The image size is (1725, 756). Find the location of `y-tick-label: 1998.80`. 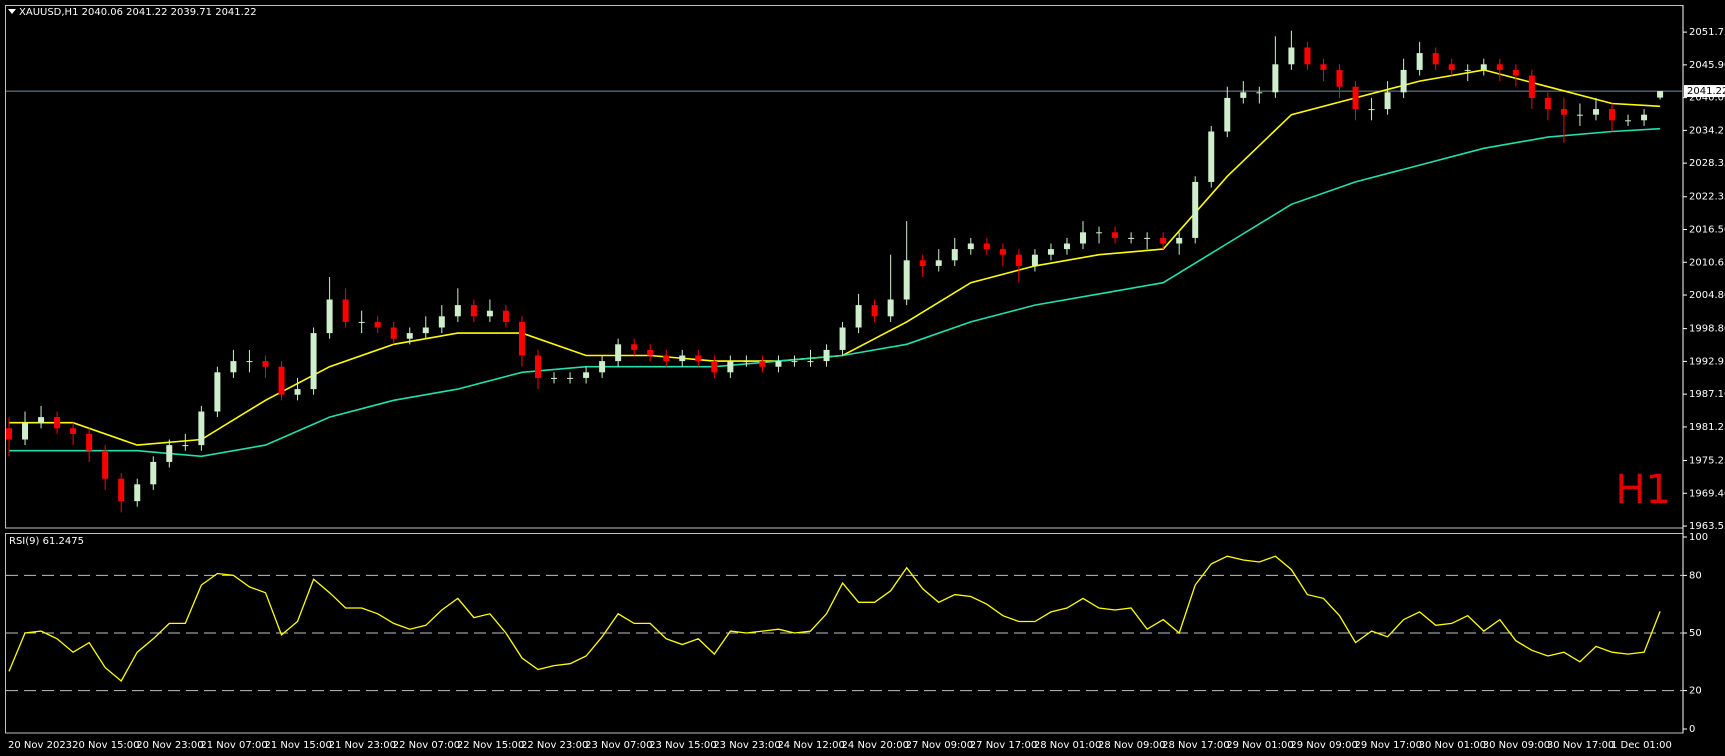

y-tick-label: 1998.80 is located at coordinates (1707, 329).